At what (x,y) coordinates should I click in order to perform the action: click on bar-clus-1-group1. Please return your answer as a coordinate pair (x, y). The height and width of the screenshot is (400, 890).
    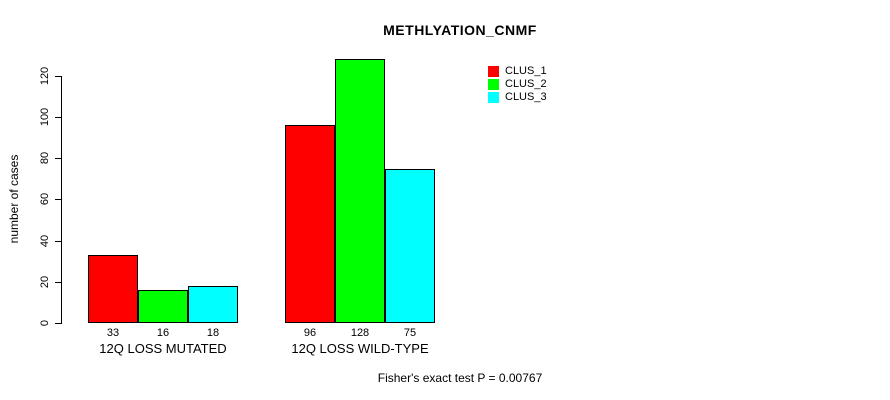
    Looking at the image, I should click on (113, 289).